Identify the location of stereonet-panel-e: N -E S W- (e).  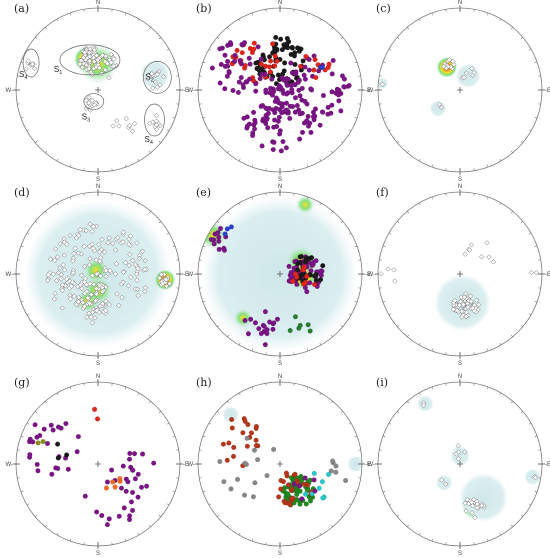
(279, 275).